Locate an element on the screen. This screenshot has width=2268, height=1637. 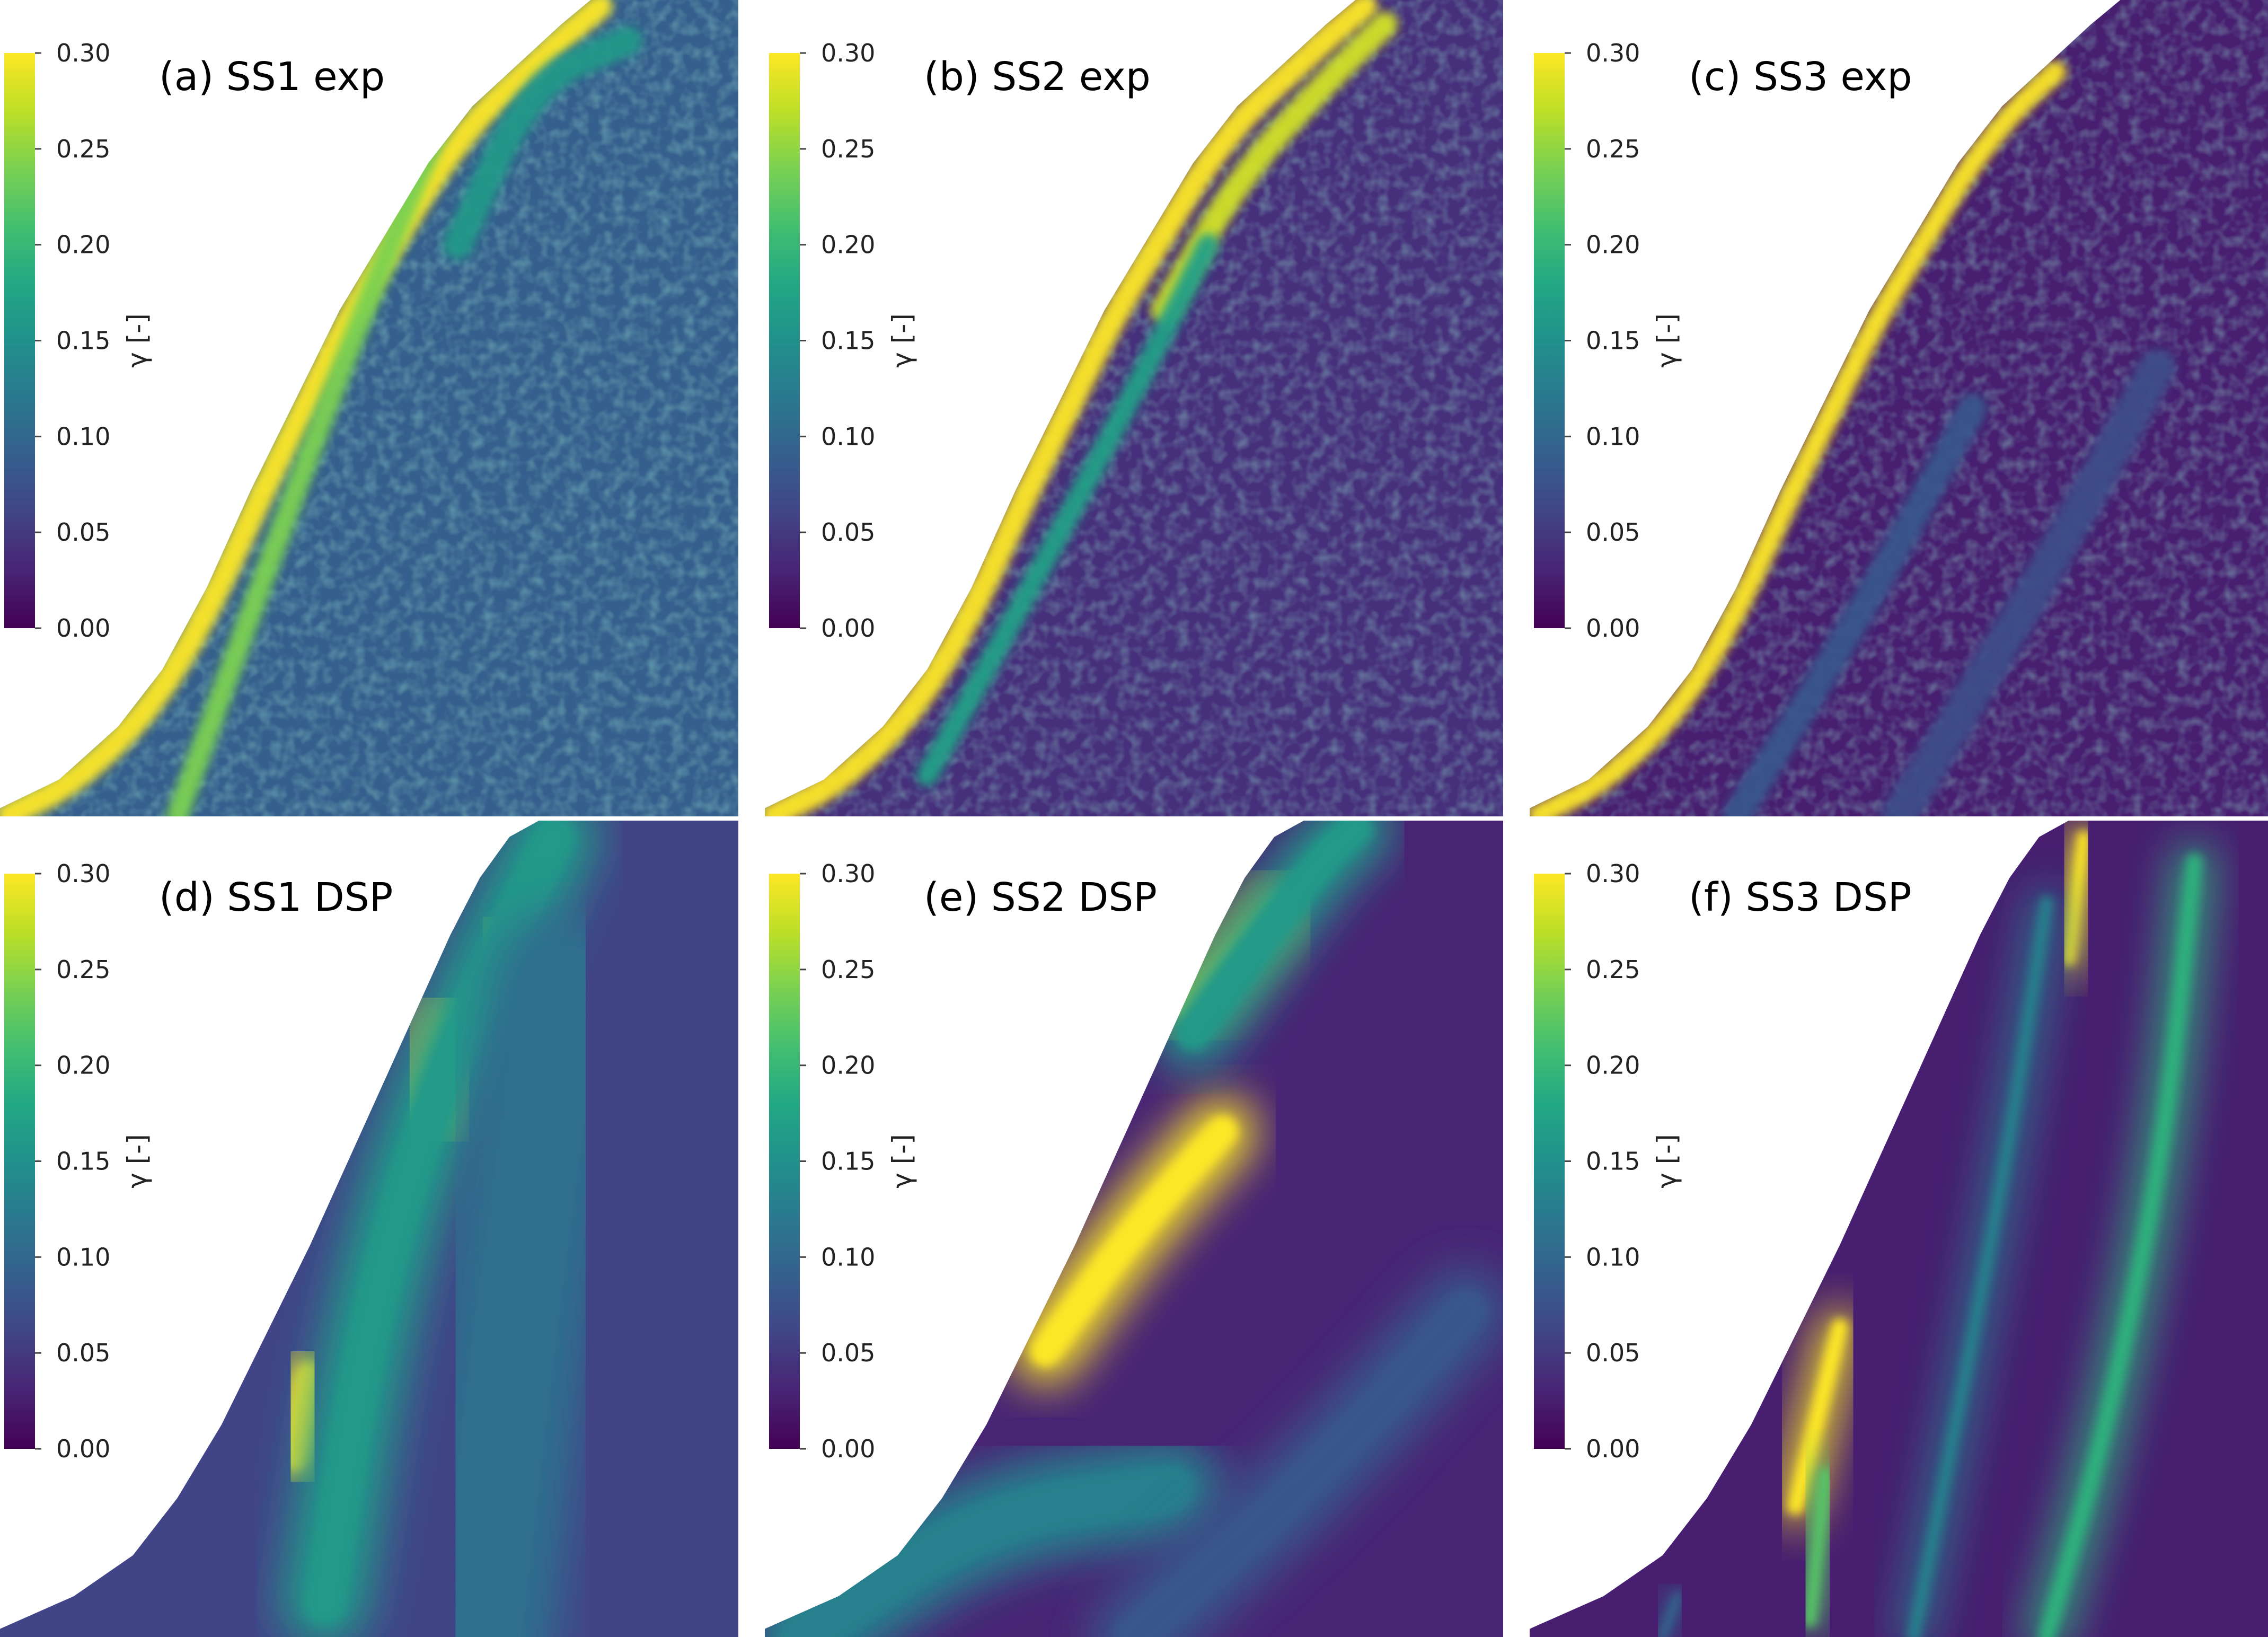
colorbar-e: 0.30 0.25 0.20 0.15 0.10 0.05 0.00 γ [-] is located at coordinates (843, 1161).